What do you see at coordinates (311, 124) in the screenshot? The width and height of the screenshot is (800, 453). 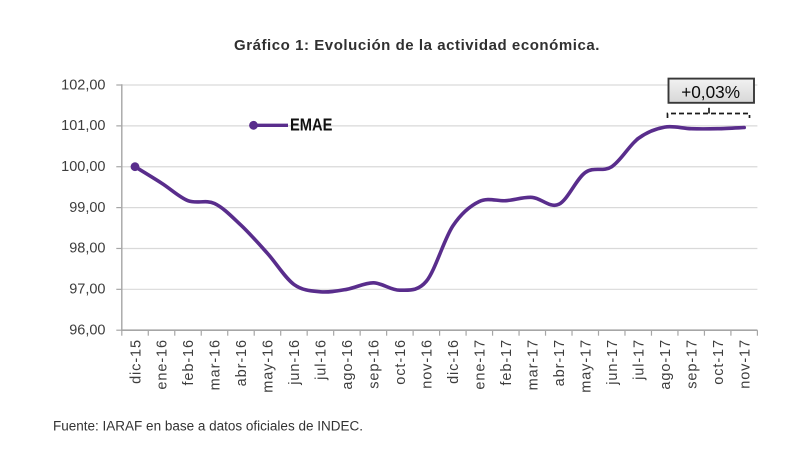 I see `svg-text: EMAE` at bounding box center [311, 124].